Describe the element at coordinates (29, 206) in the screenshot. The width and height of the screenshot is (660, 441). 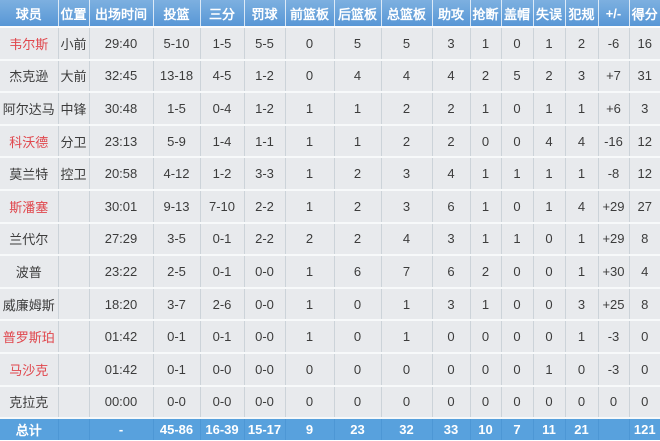
I see `player-name-cell: 斯潘塞` at that location.